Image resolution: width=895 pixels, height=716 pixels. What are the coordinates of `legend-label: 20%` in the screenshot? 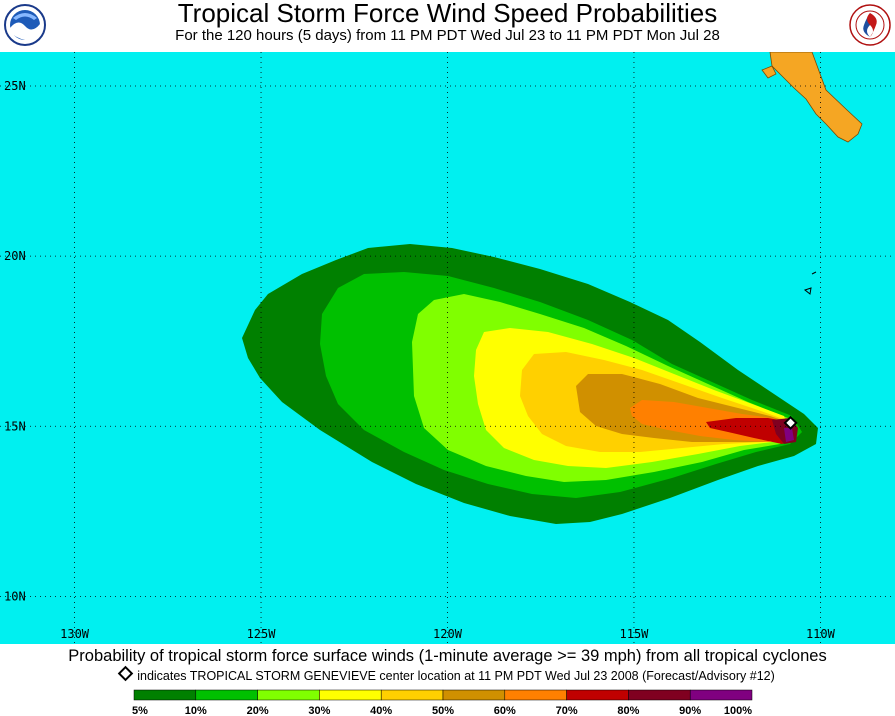 It's located at (258, 710).